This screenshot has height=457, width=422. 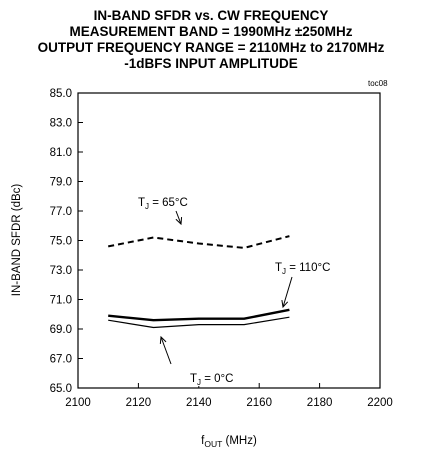 What do you see at coordinates (61, 389) in the screenshot?
I see `y-tick-label: 65.0` at bounding box center [61, 389].